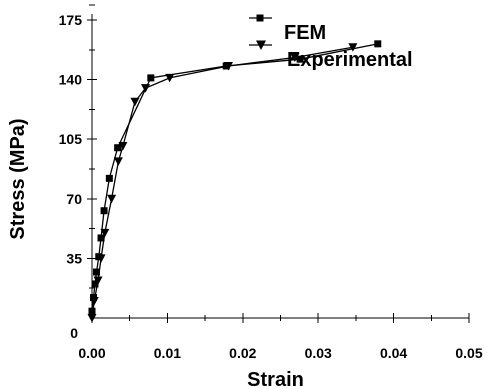  What do you see at coordinates (280, 337) in the screenshot?
I see `x-ticks: 0.00 0.01 0.02 0.03 0.04 0.05` at bounding box center [280, 337].